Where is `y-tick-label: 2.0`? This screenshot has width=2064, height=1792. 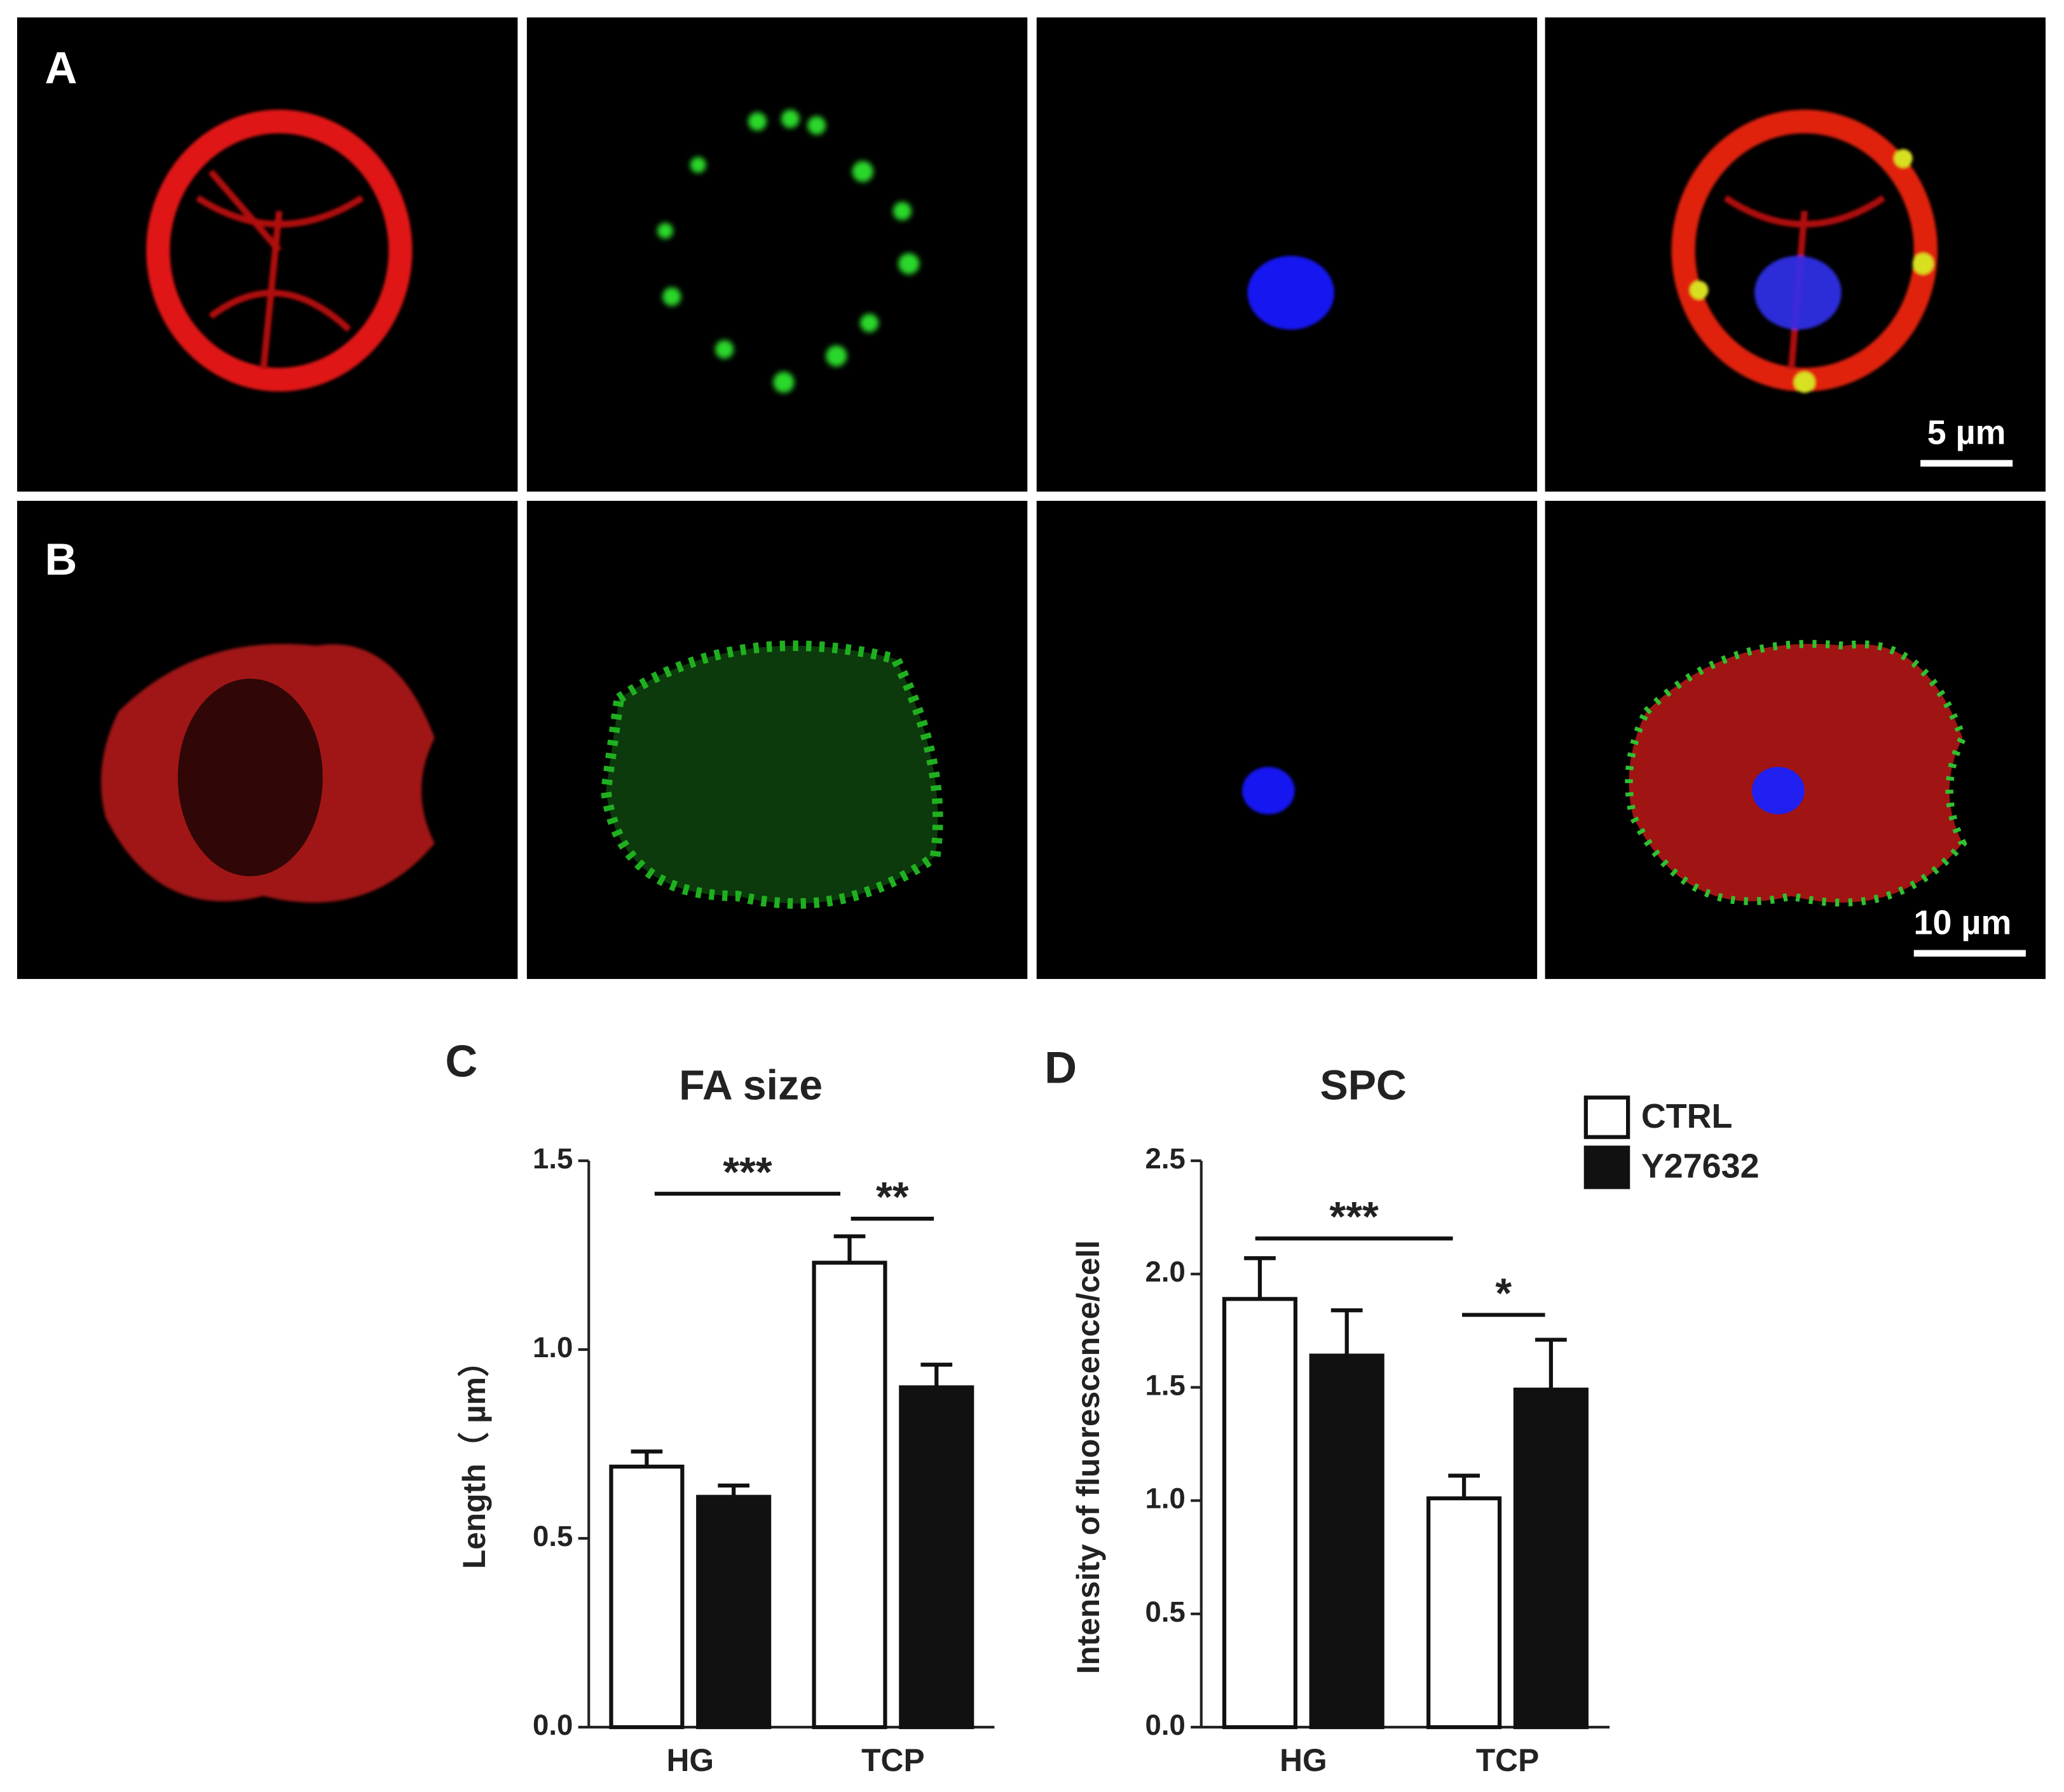 y-tick-label: 2.0 is located at coordinates (1165, 1272).